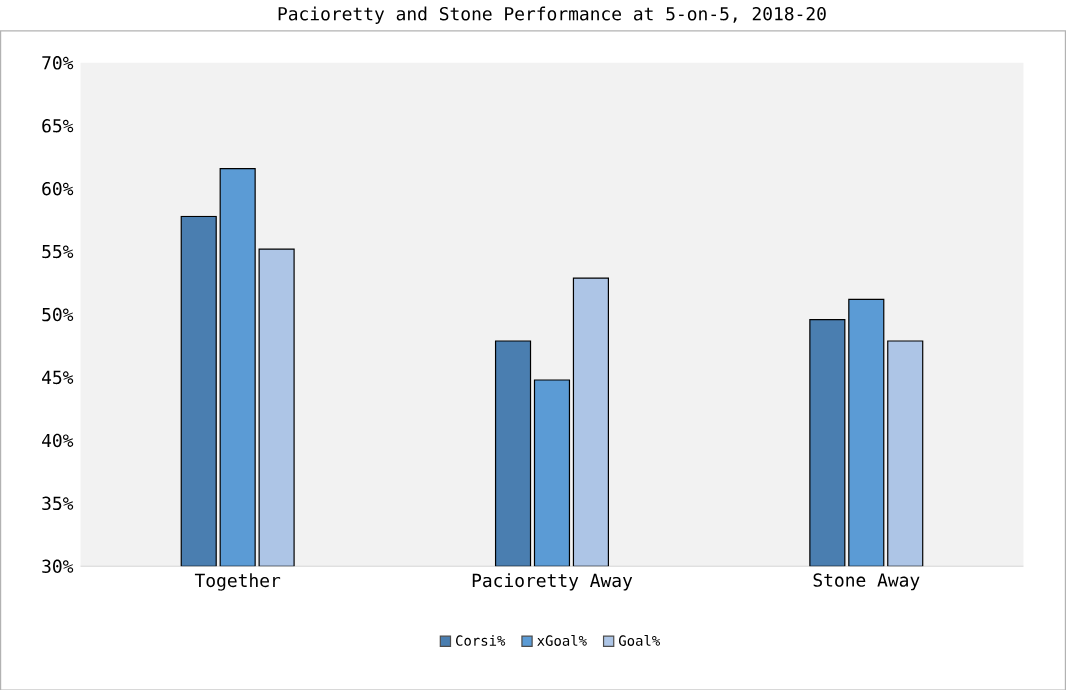  Describe the element at coordinates (552, 581) in the screenshot. I see `x-tick-label: Pacioretty Away` at that location.